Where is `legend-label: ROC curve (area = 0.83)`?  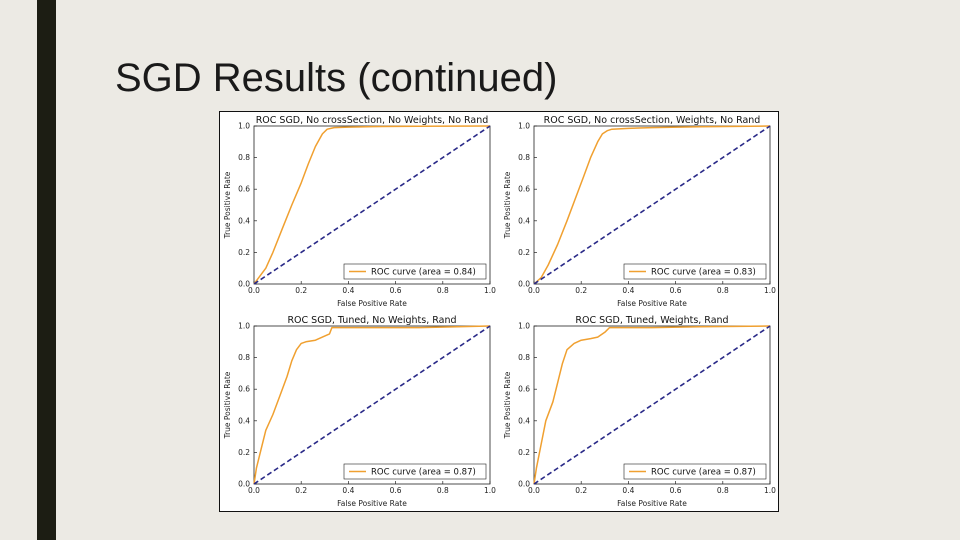 legend-label: ROC curve (area = 0.83) is located at coordinates (703, 273).